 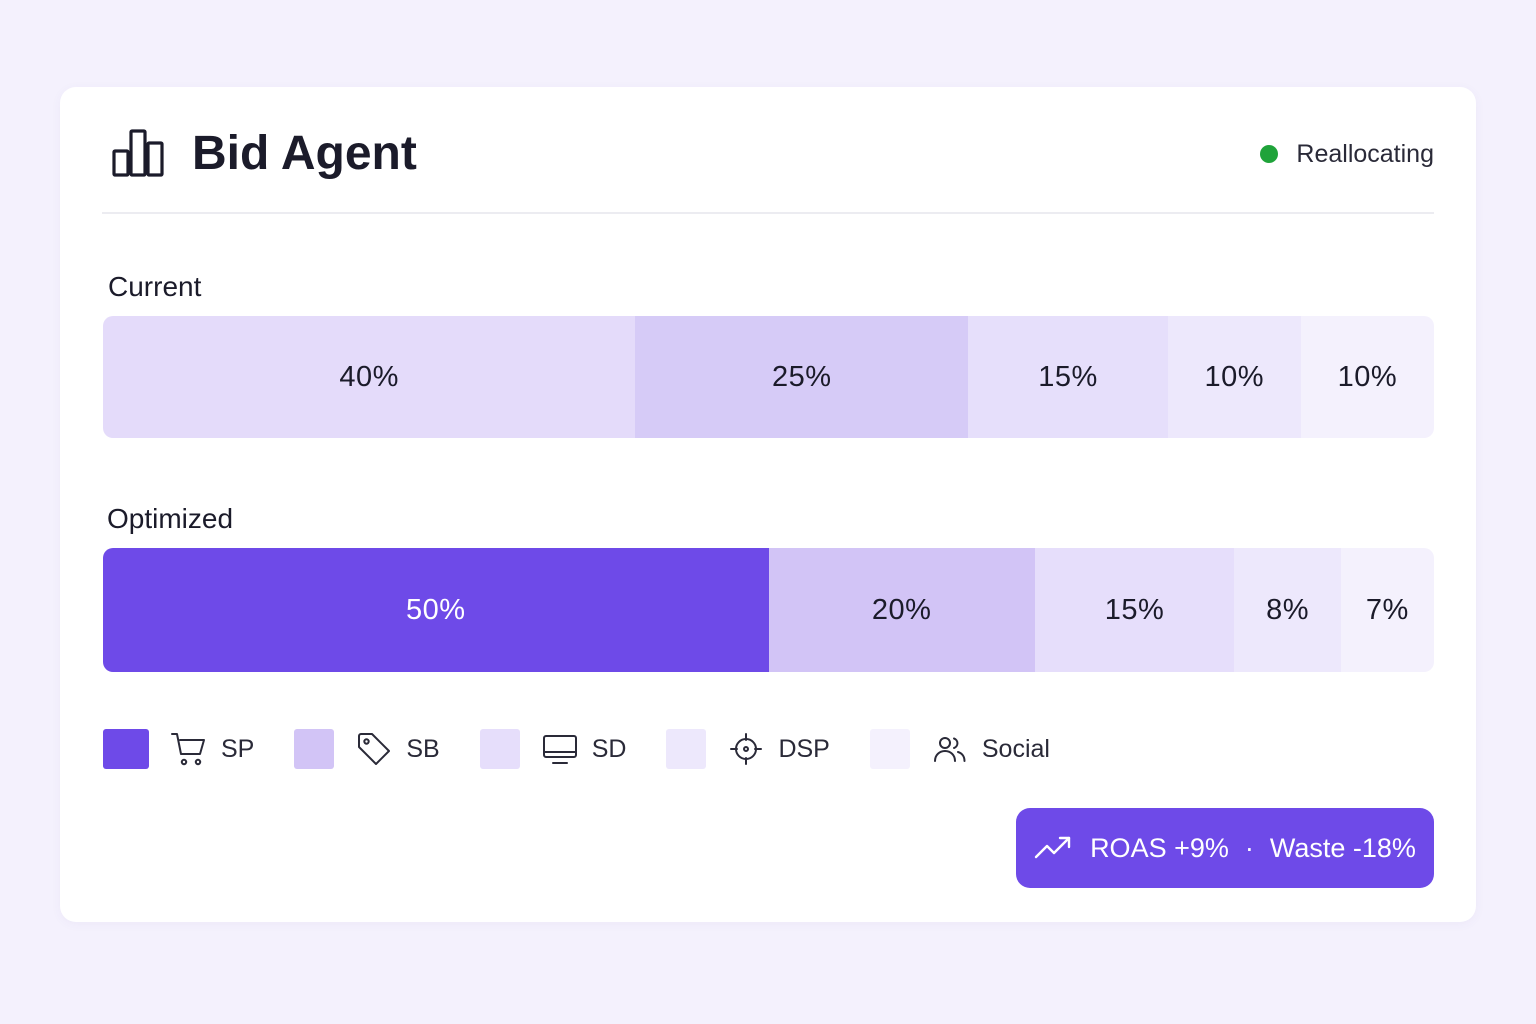 I want to click on data-label: 25%, so click(x=801, y=376).